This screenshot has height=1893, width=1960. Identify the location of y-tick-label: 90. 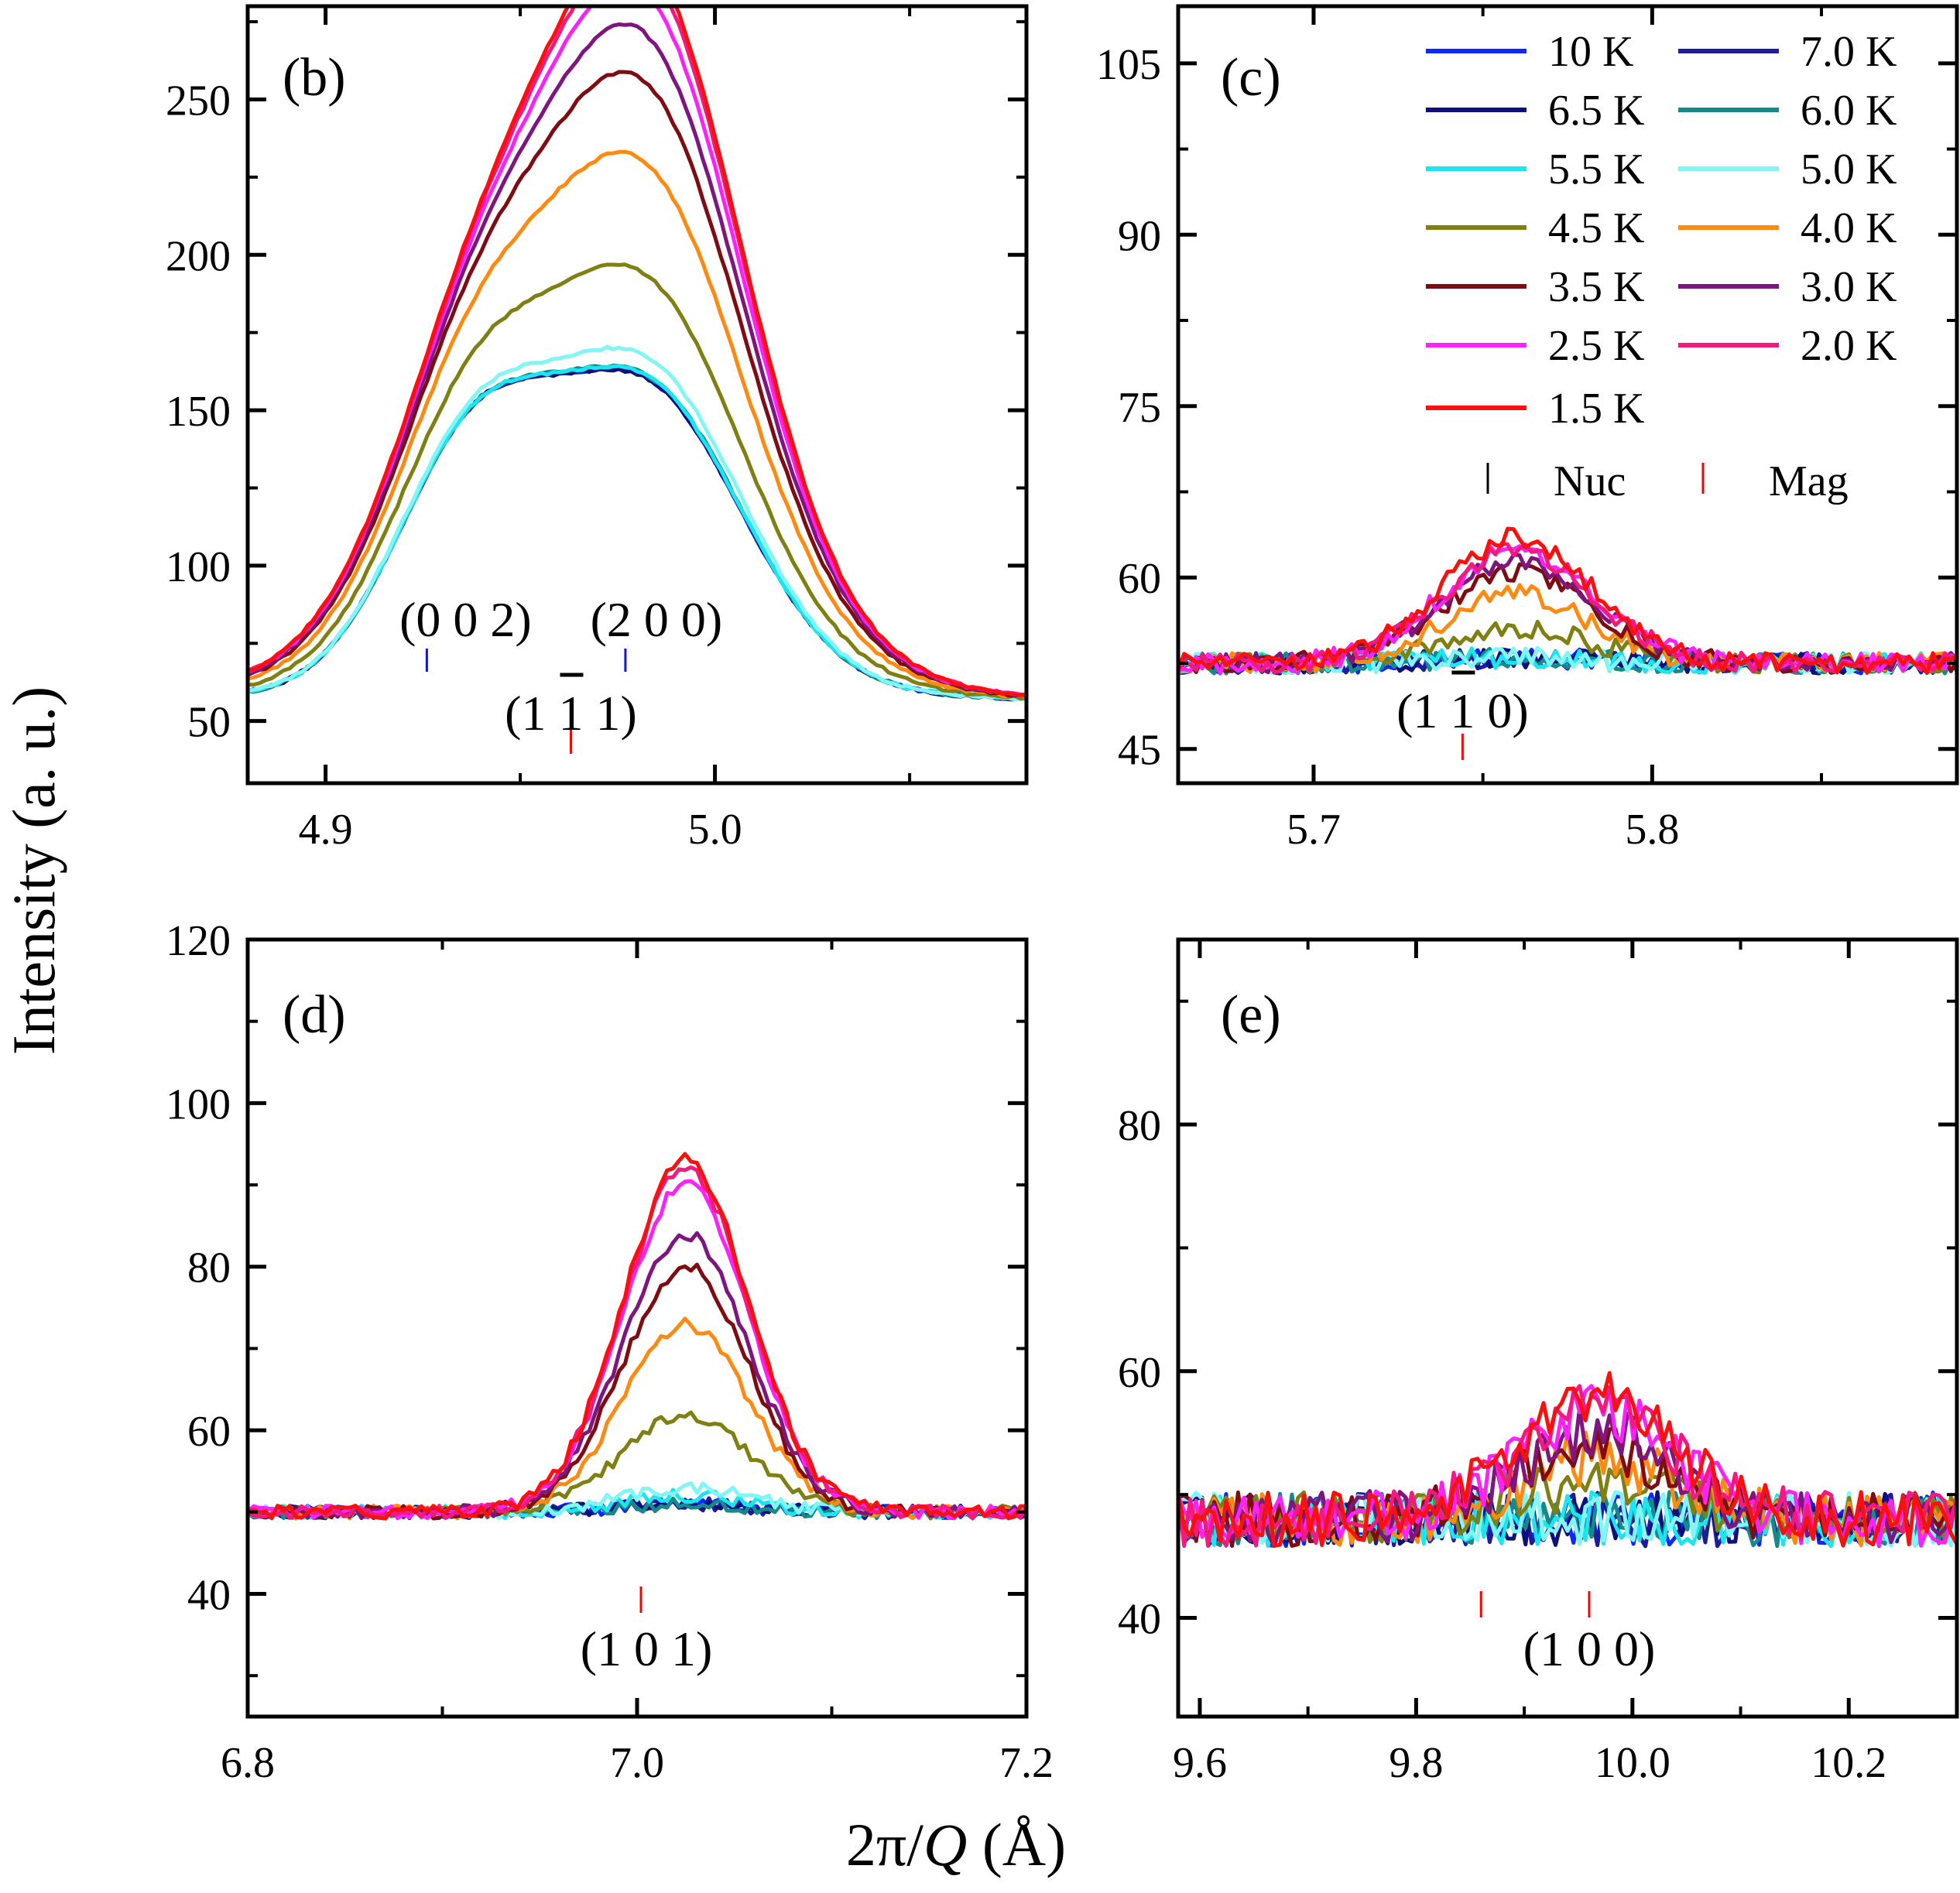
(1139, 236).